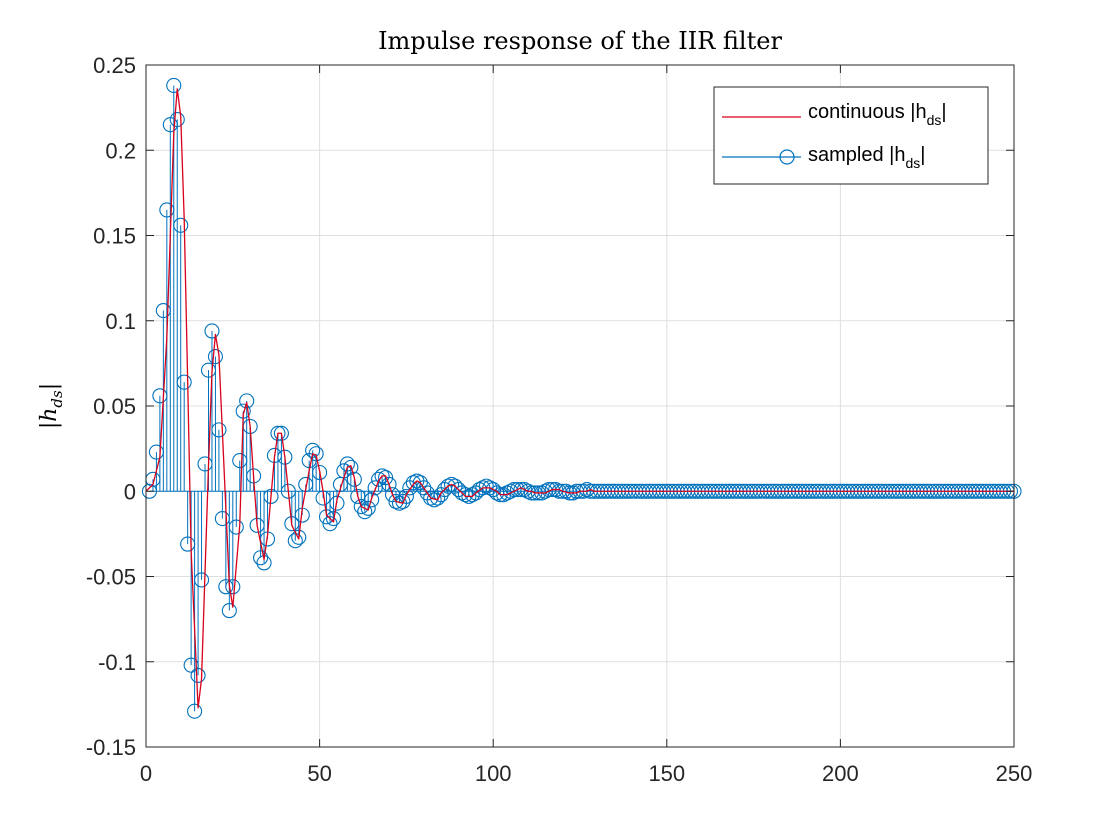  Describe the element at coordinates (117, 662) in the screenshot. I see `y-tick-label: -0.1` at that location.